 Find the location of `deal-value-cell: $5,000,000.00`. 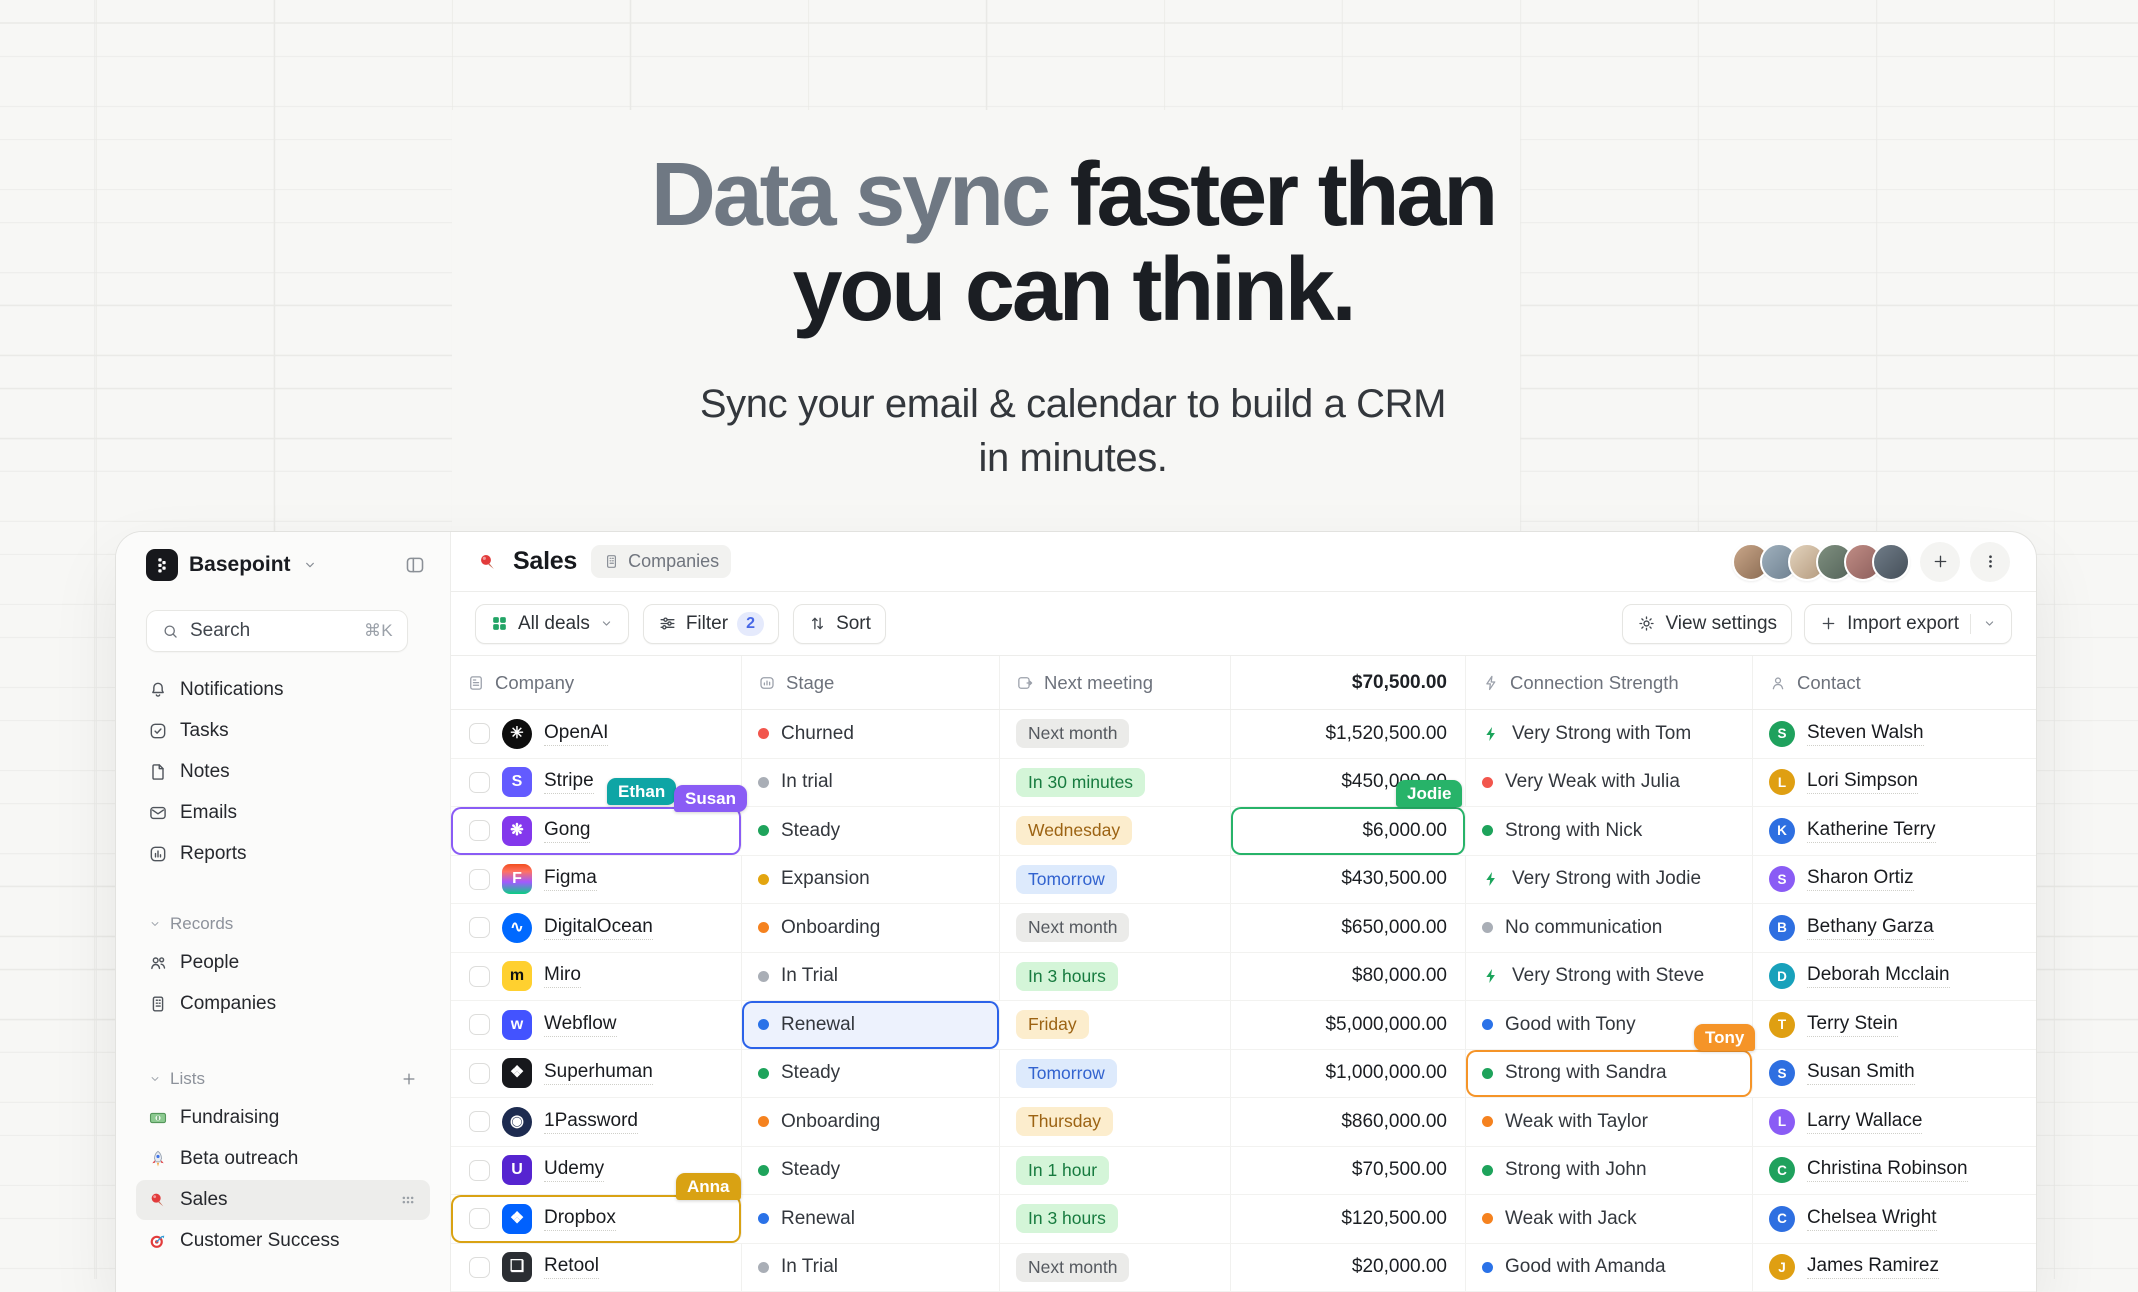

deal-value-cell: $5,000,000.00 is located at coordinates (1348, 1025).